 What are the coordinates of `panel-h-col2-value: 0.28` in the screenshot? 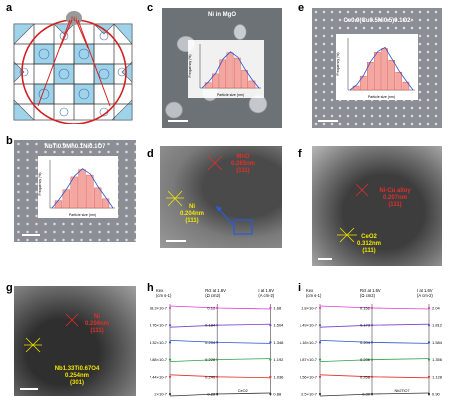 It's located at (211, 394).